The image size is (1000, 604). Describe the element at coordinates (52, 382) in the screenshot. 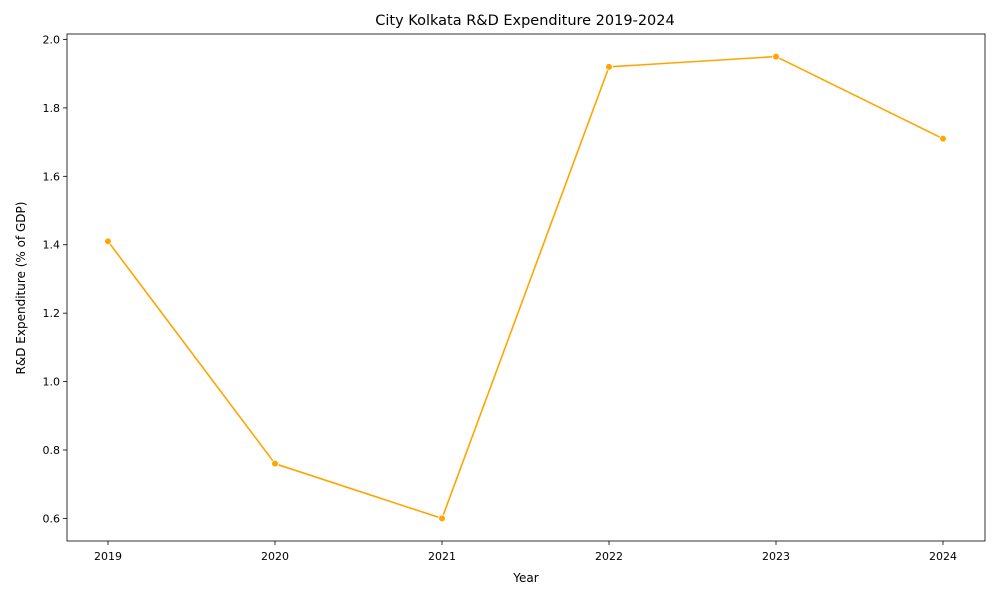

I see `y-tick-label: 1.0` at that location.